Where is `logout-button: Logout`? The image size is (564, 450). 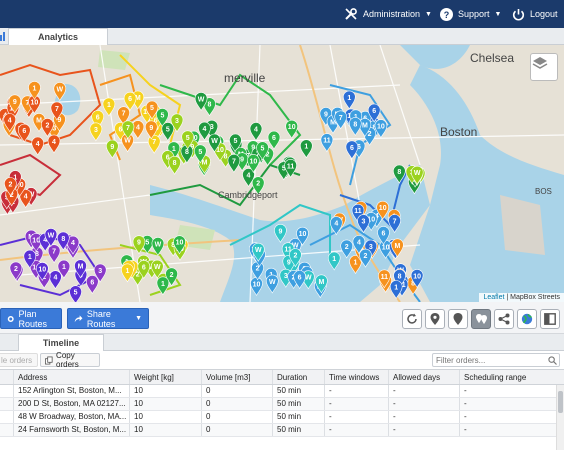
logout-button: Logout is located at coordinates (535, 14).